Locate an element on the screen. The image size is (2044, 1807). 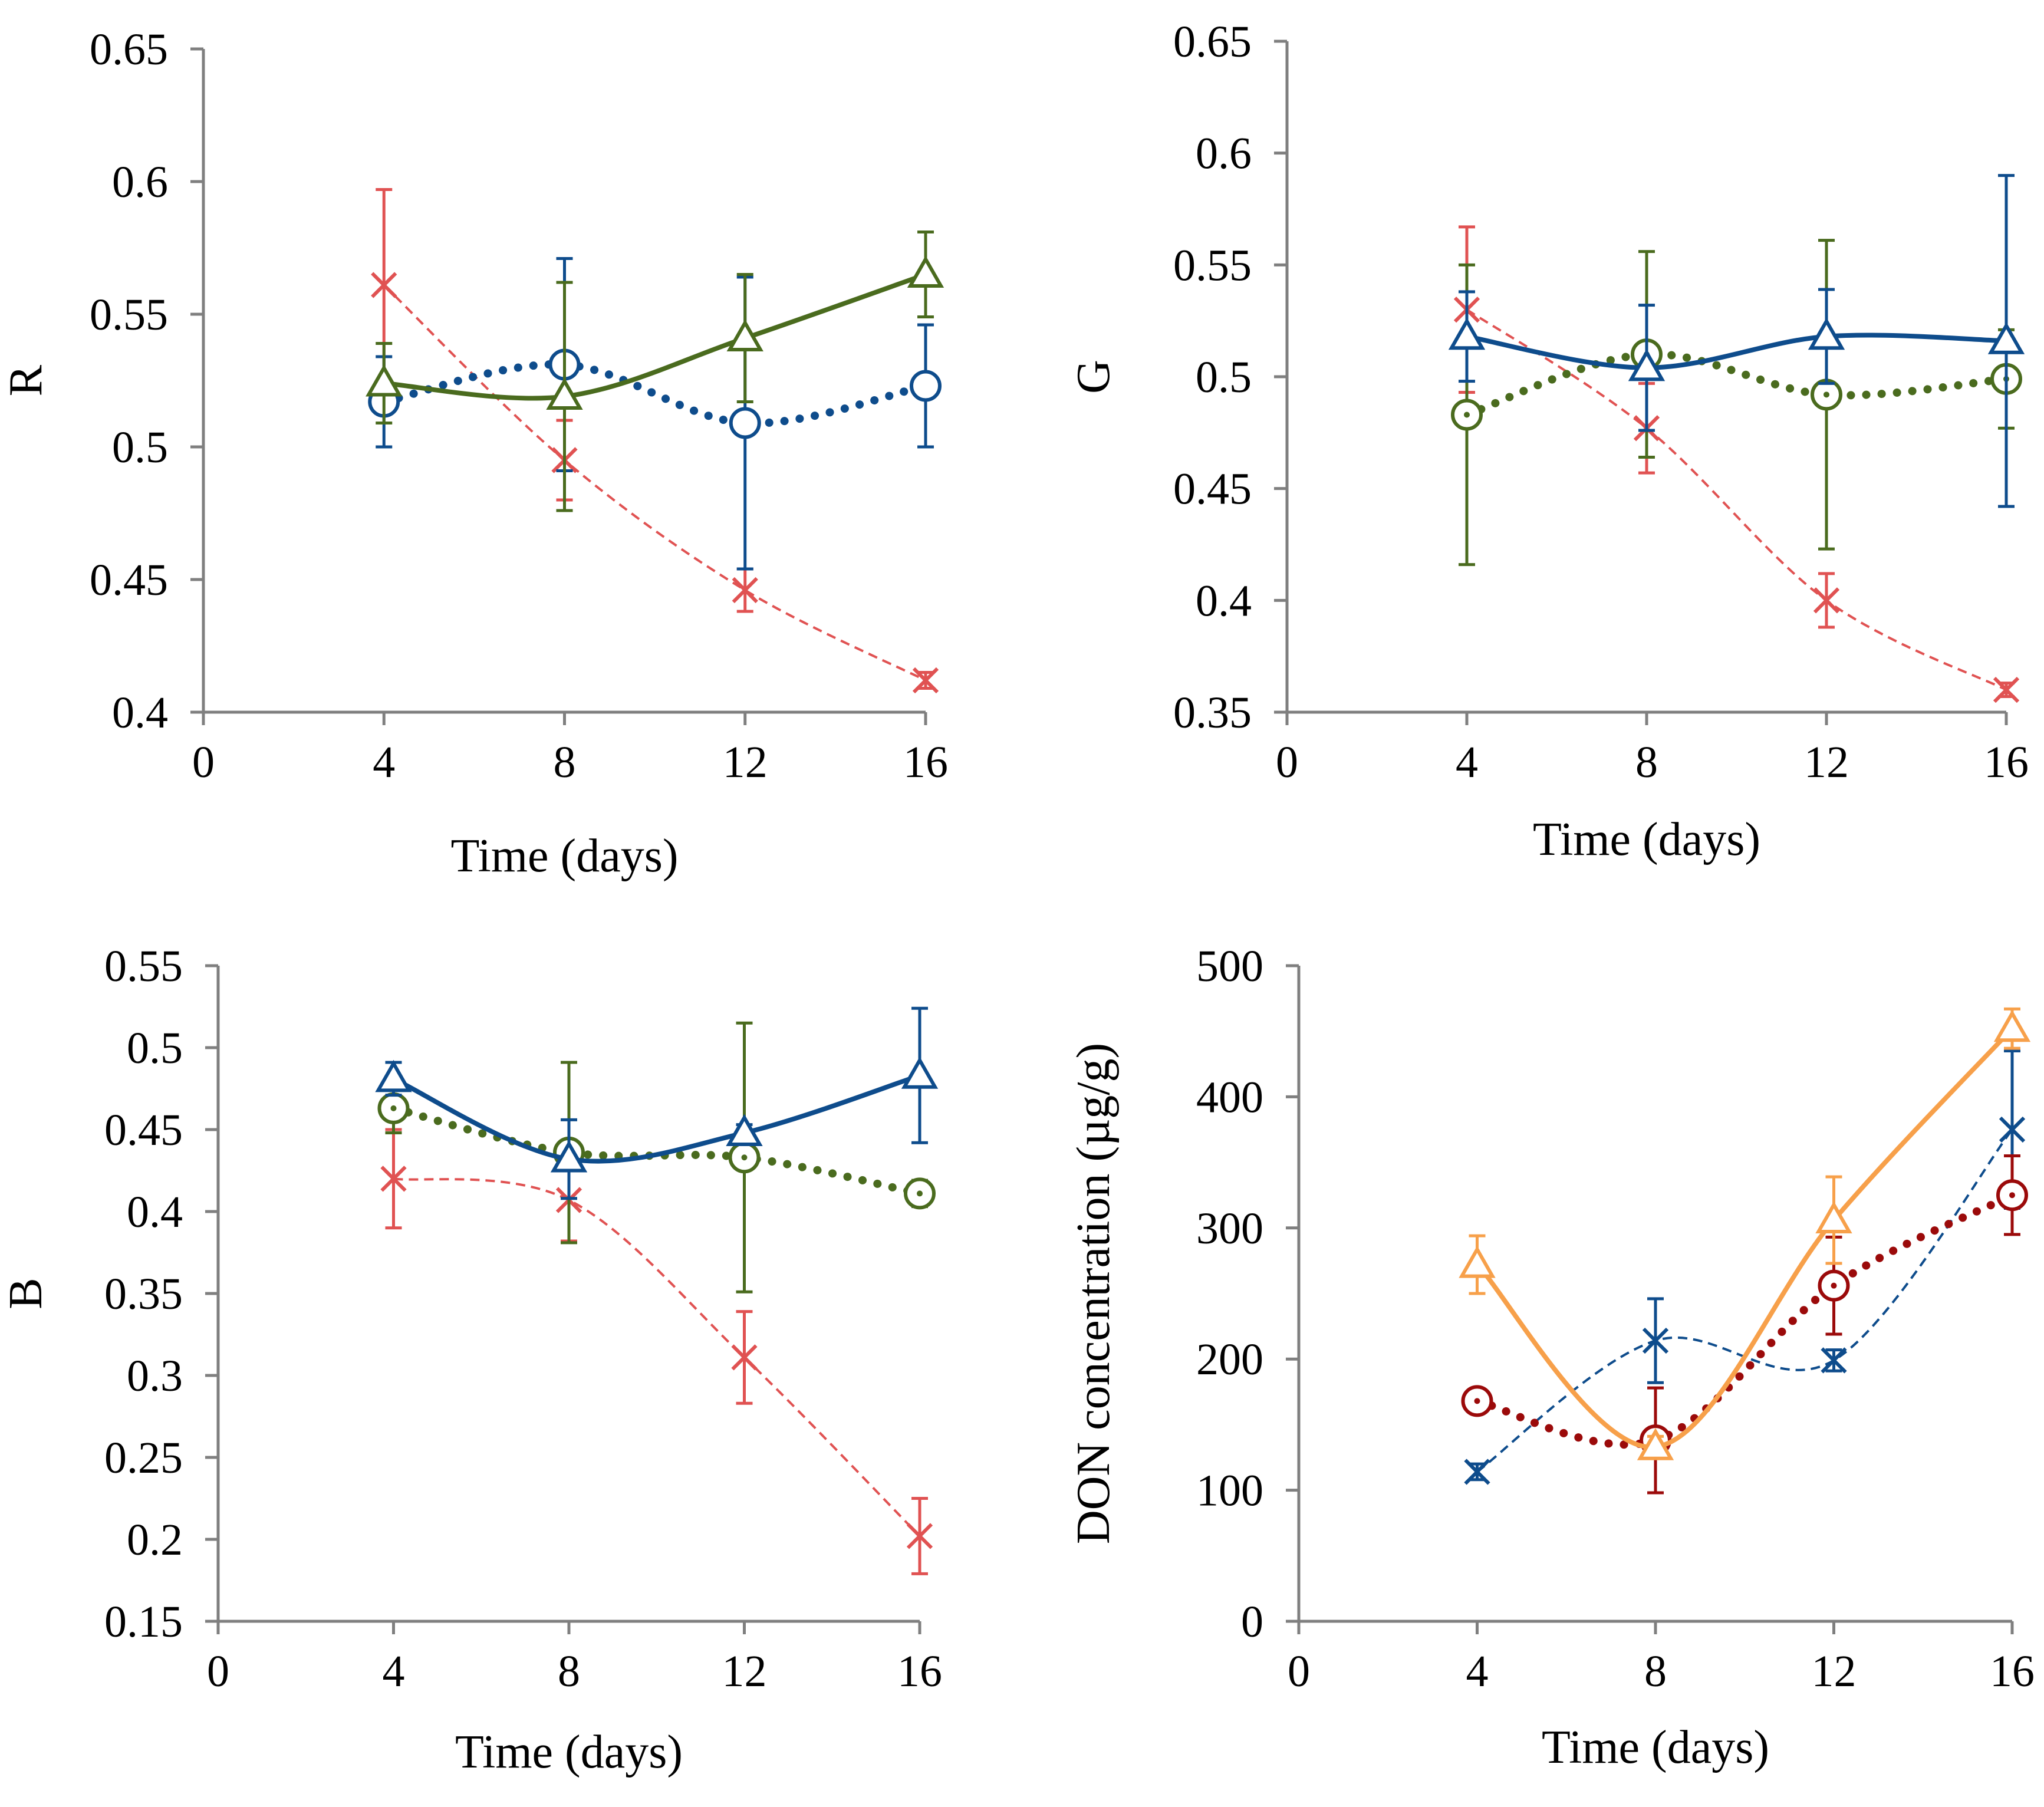
chart-b-blue-triangle-line is located at coordinates (656, 1118).